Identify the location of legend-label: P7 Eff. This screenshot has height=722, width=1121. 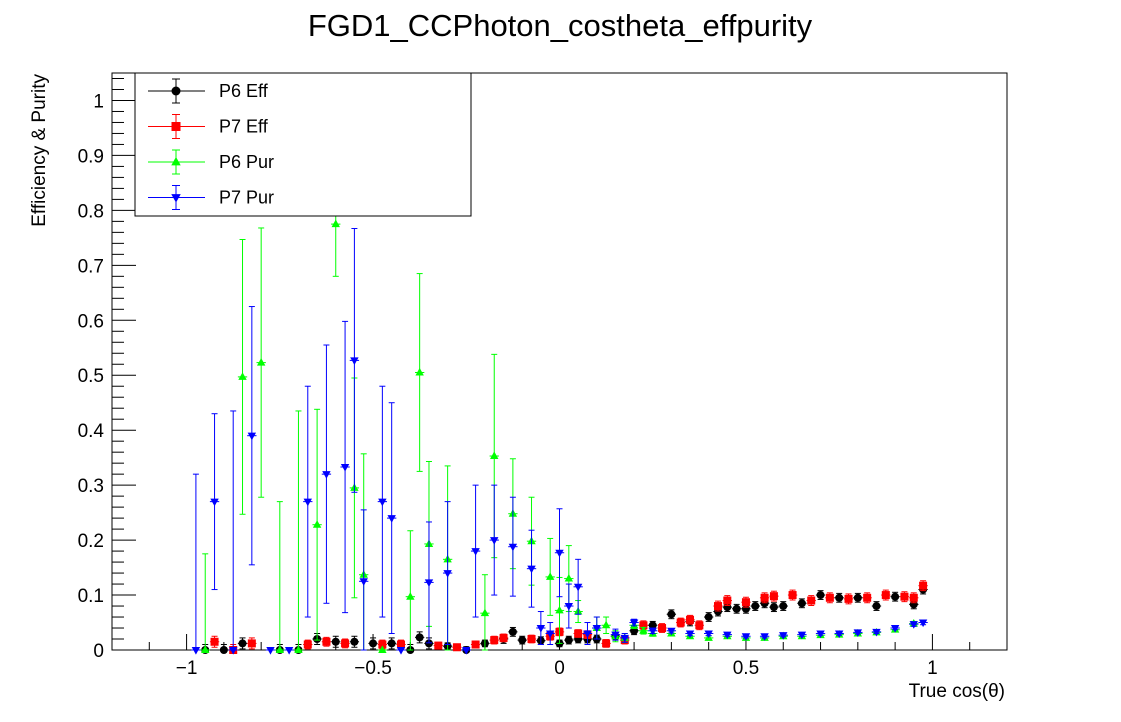
(244, 127).